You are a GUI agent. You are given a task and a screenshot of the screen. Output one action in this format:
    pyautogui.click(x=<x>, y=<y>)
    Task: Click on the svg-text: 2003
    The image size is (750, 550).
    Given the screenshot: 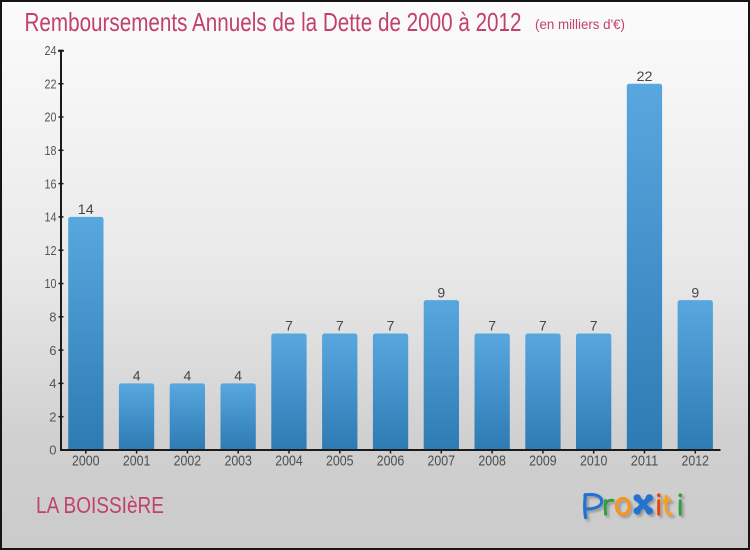 What is the action you would take?
    pyautogui.click(x=238, y=461)
    